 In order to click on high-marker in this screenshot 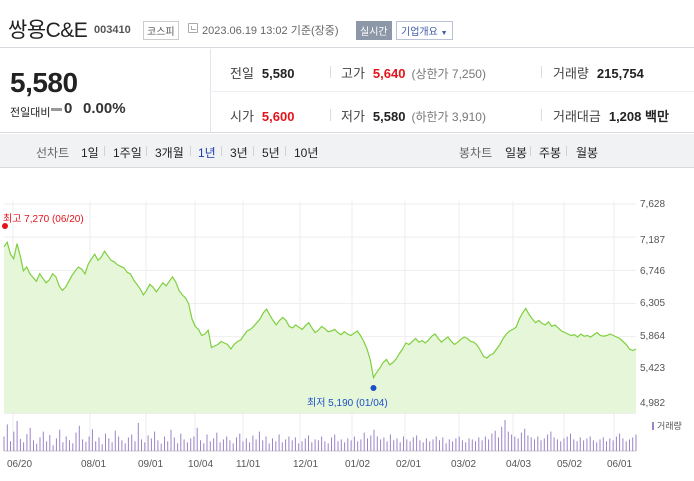, I will do `click(5, 226)`.